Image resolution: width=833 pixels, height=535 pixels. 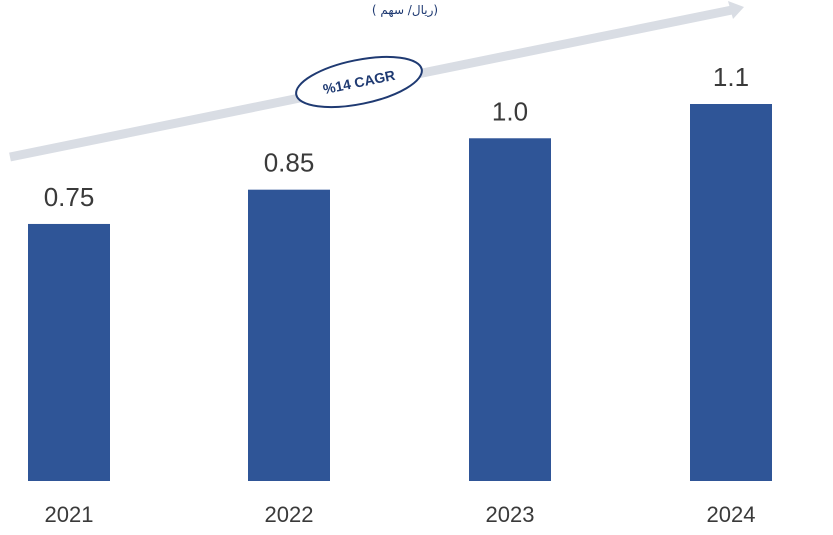 What do you see at coordinates (736, 10) in the screenshot?
I see `trend-arrow-head` at bounding box center [736, 10].